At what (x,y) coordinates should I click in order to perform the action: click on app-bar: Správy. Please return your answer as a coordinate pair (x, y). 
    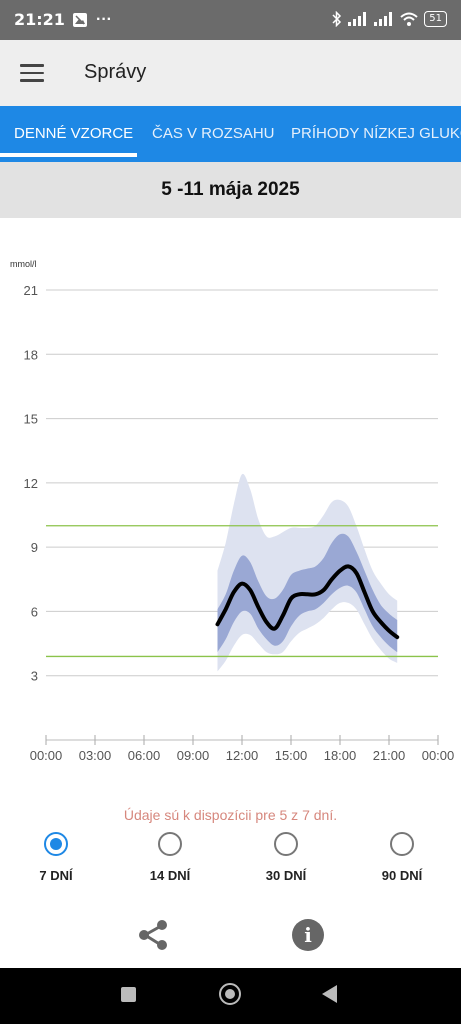
    Looking at the image, I should click on (230, 73).